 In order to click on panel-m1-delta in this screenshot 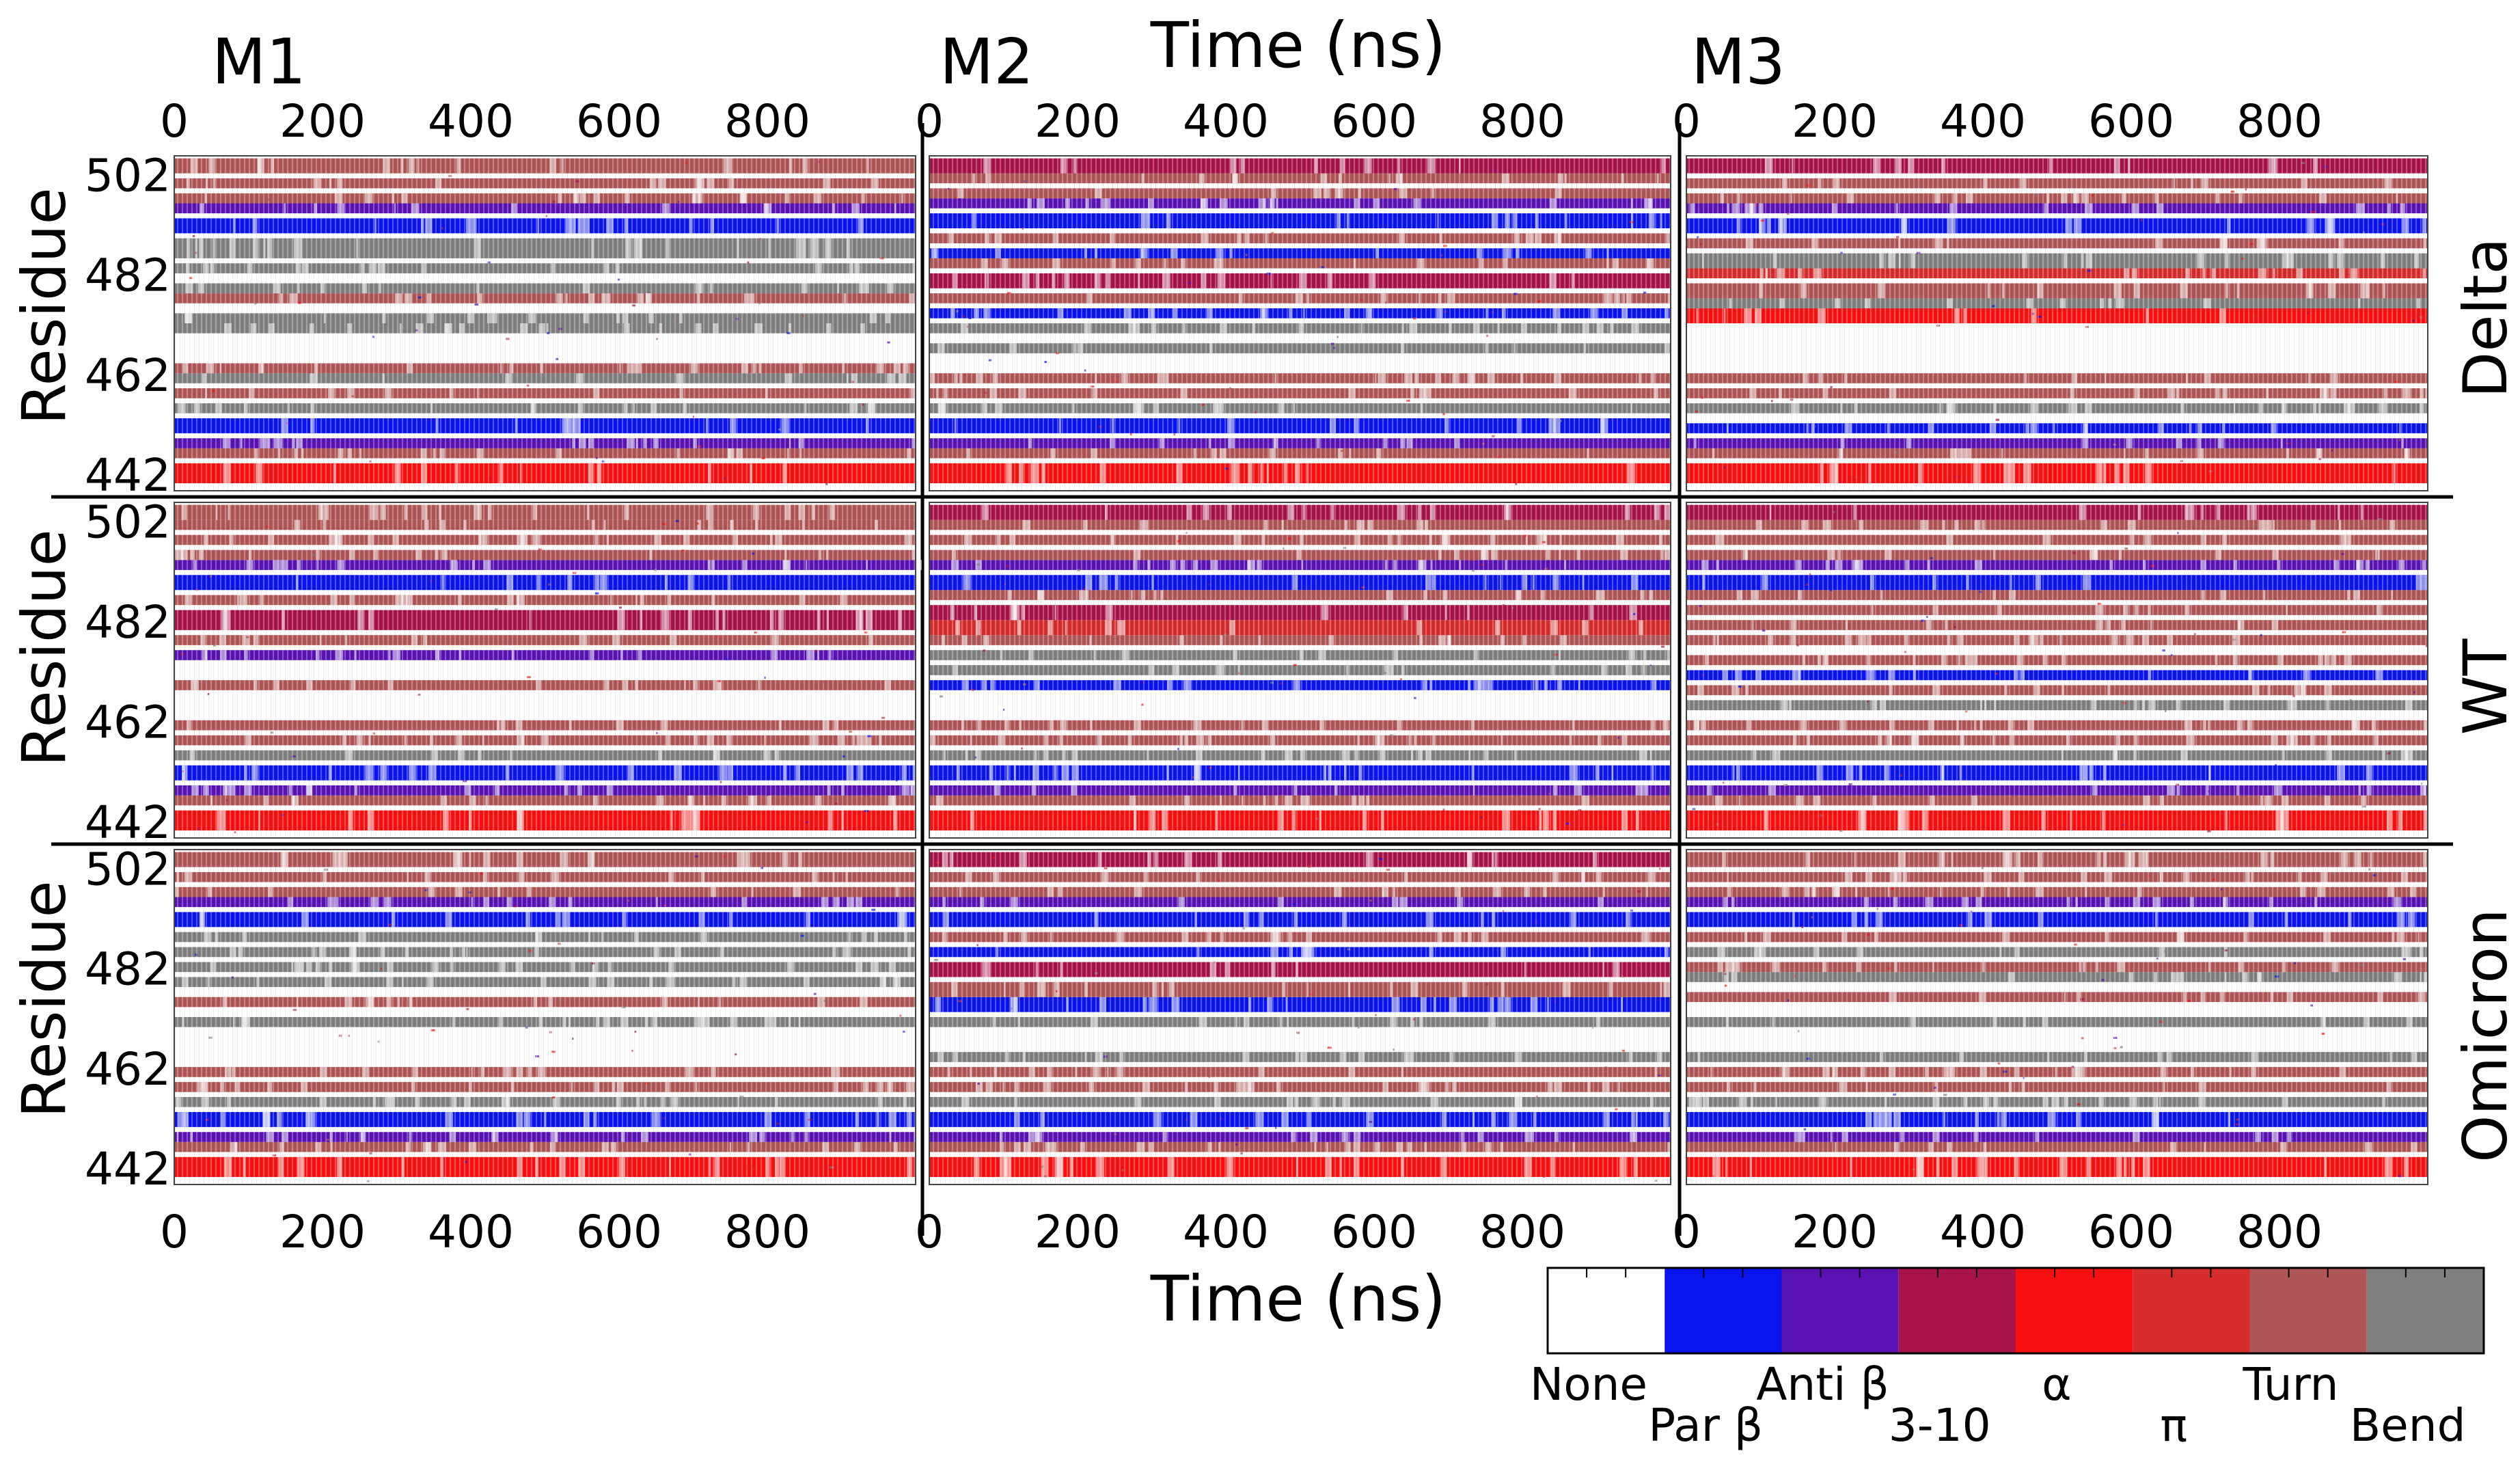, I will do `click(547, 323)`.